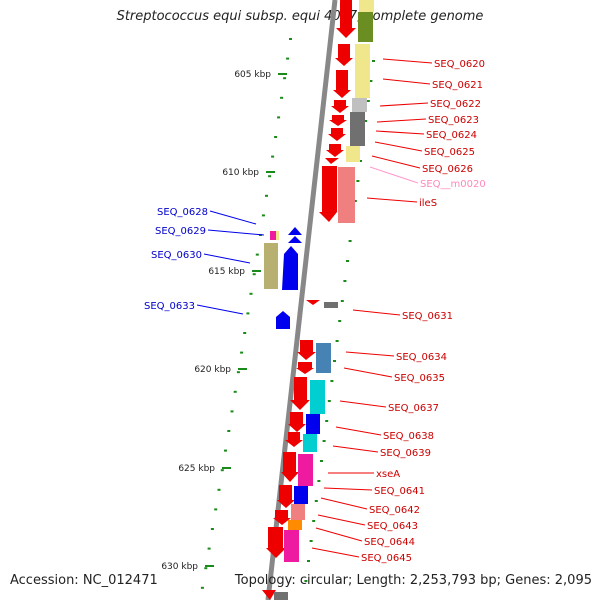  What do you see at coordinates (386, 558) in the screenshot?
I see `gene-label: SEQ_0645` at bounding box center [386, 558].